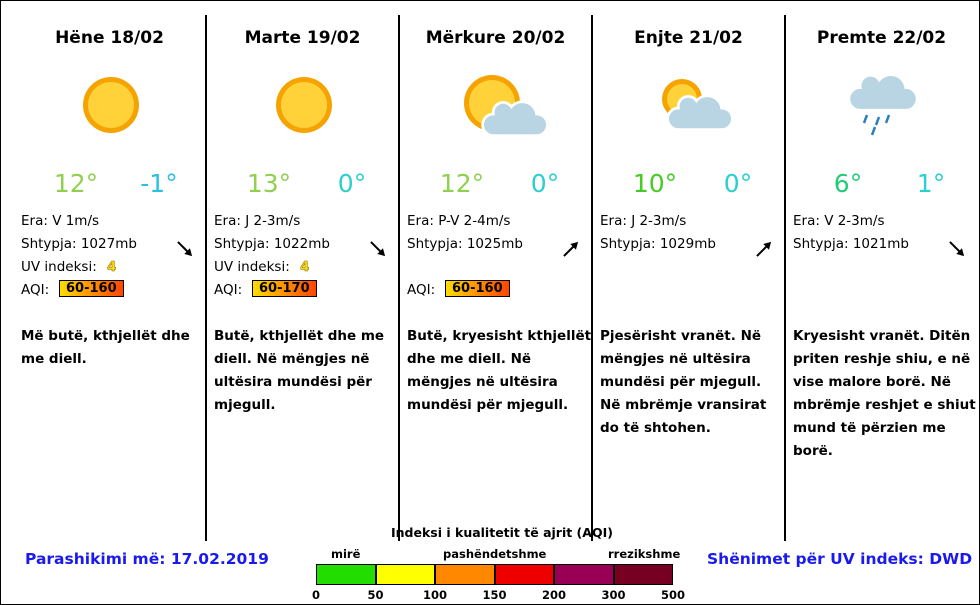 This screenshot has height=605, width=980. Describe the element at coordinates (644, 554) in the screenshot. I see `aqi-scale-label: rrezikshme` at that location.